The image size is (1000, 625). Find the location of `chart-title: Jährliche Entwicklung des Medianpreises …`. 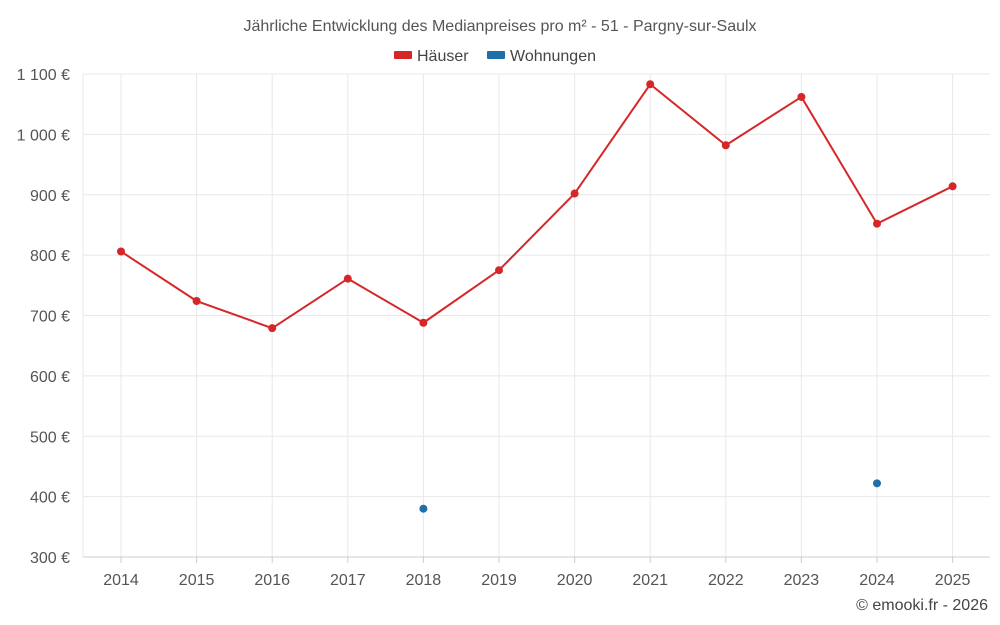

chart-title: Jährliche Entwicklung des Medianpreises … is located at coordinates (499, 26).